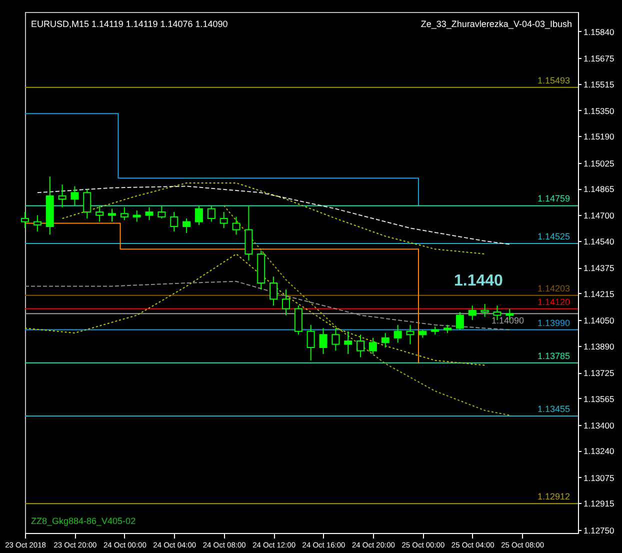 The width and height of the screenshot is (622, 553). I want to click on ref-line-label: 1.12912, so click(553, 497).